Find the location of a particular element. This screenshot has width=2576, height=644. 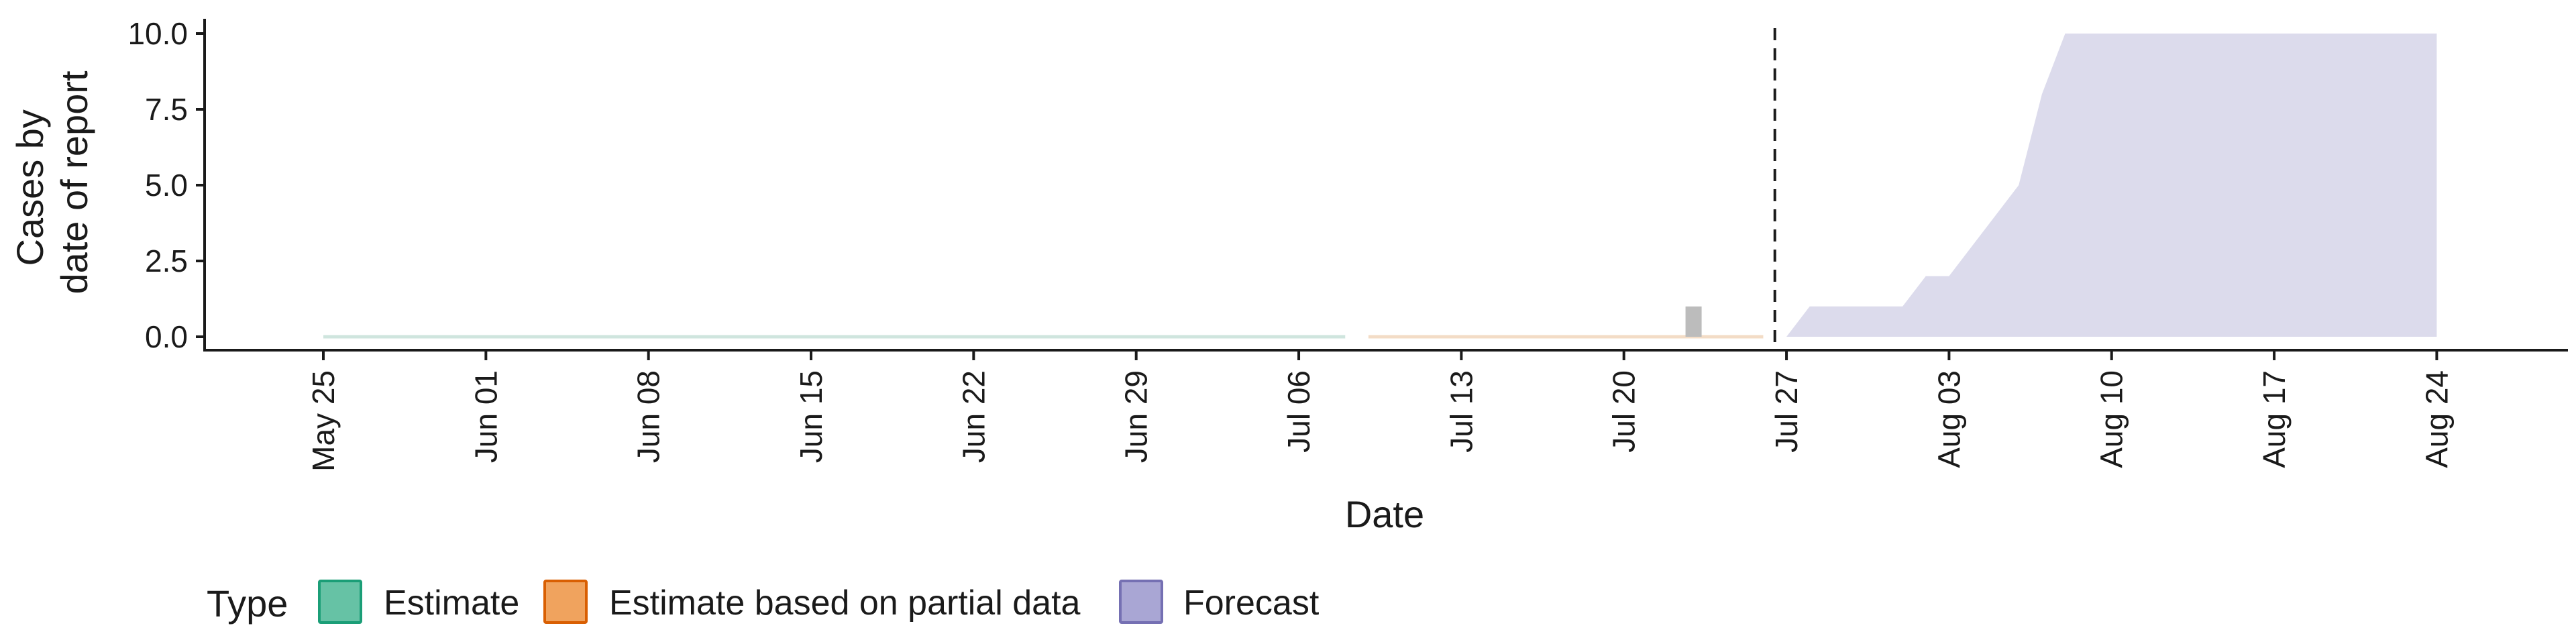

y-axis-title: Cases by date of report is located at coordinates (52, 182).